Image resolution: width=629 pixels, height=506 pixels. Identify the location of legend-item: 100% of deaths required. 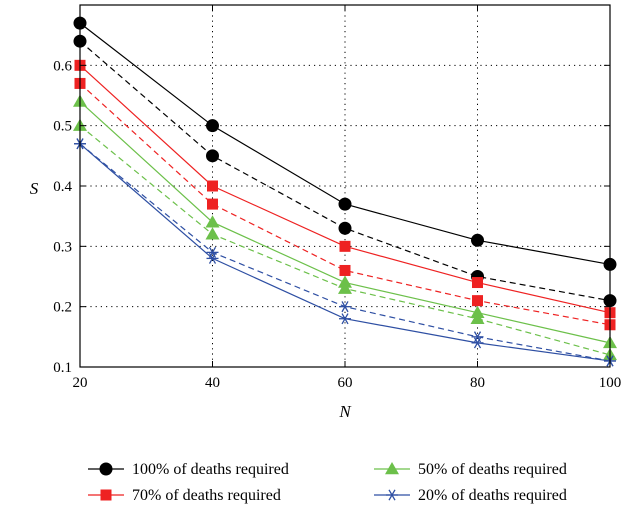
(188, 469).